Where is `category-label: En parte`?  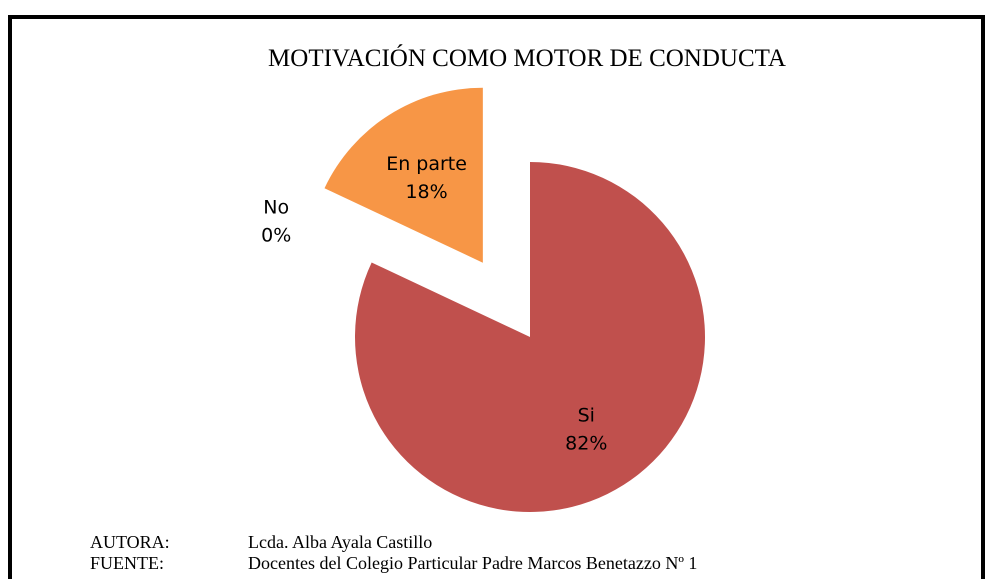
category-label: En parte is located at coordinates (426, 164).